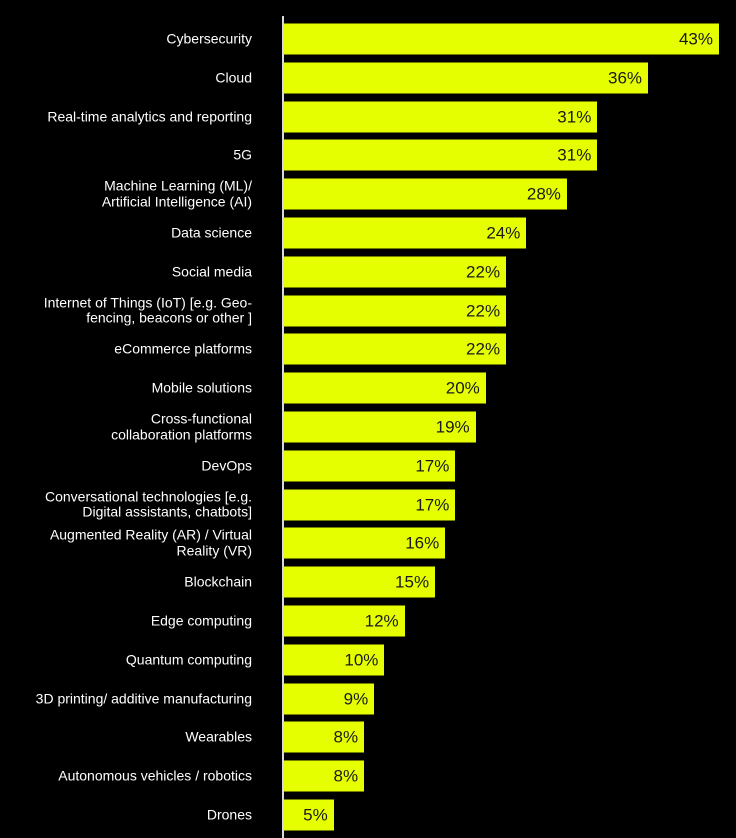 This screenshot has height=838, width=736. I want to click on value-label: 9%, so click(356, 699).